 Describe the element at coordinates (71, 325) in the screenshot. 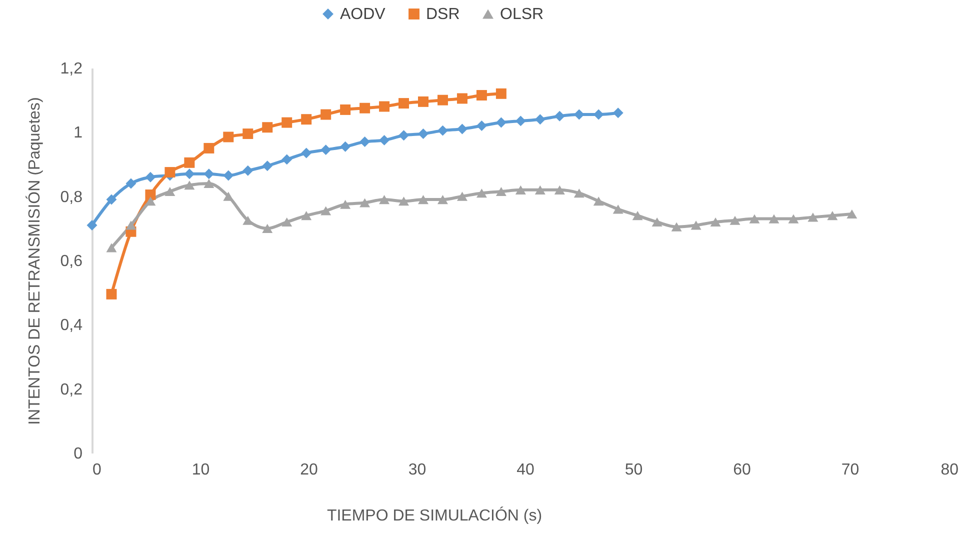

I see `y-tick-label: 0,4` at that location.